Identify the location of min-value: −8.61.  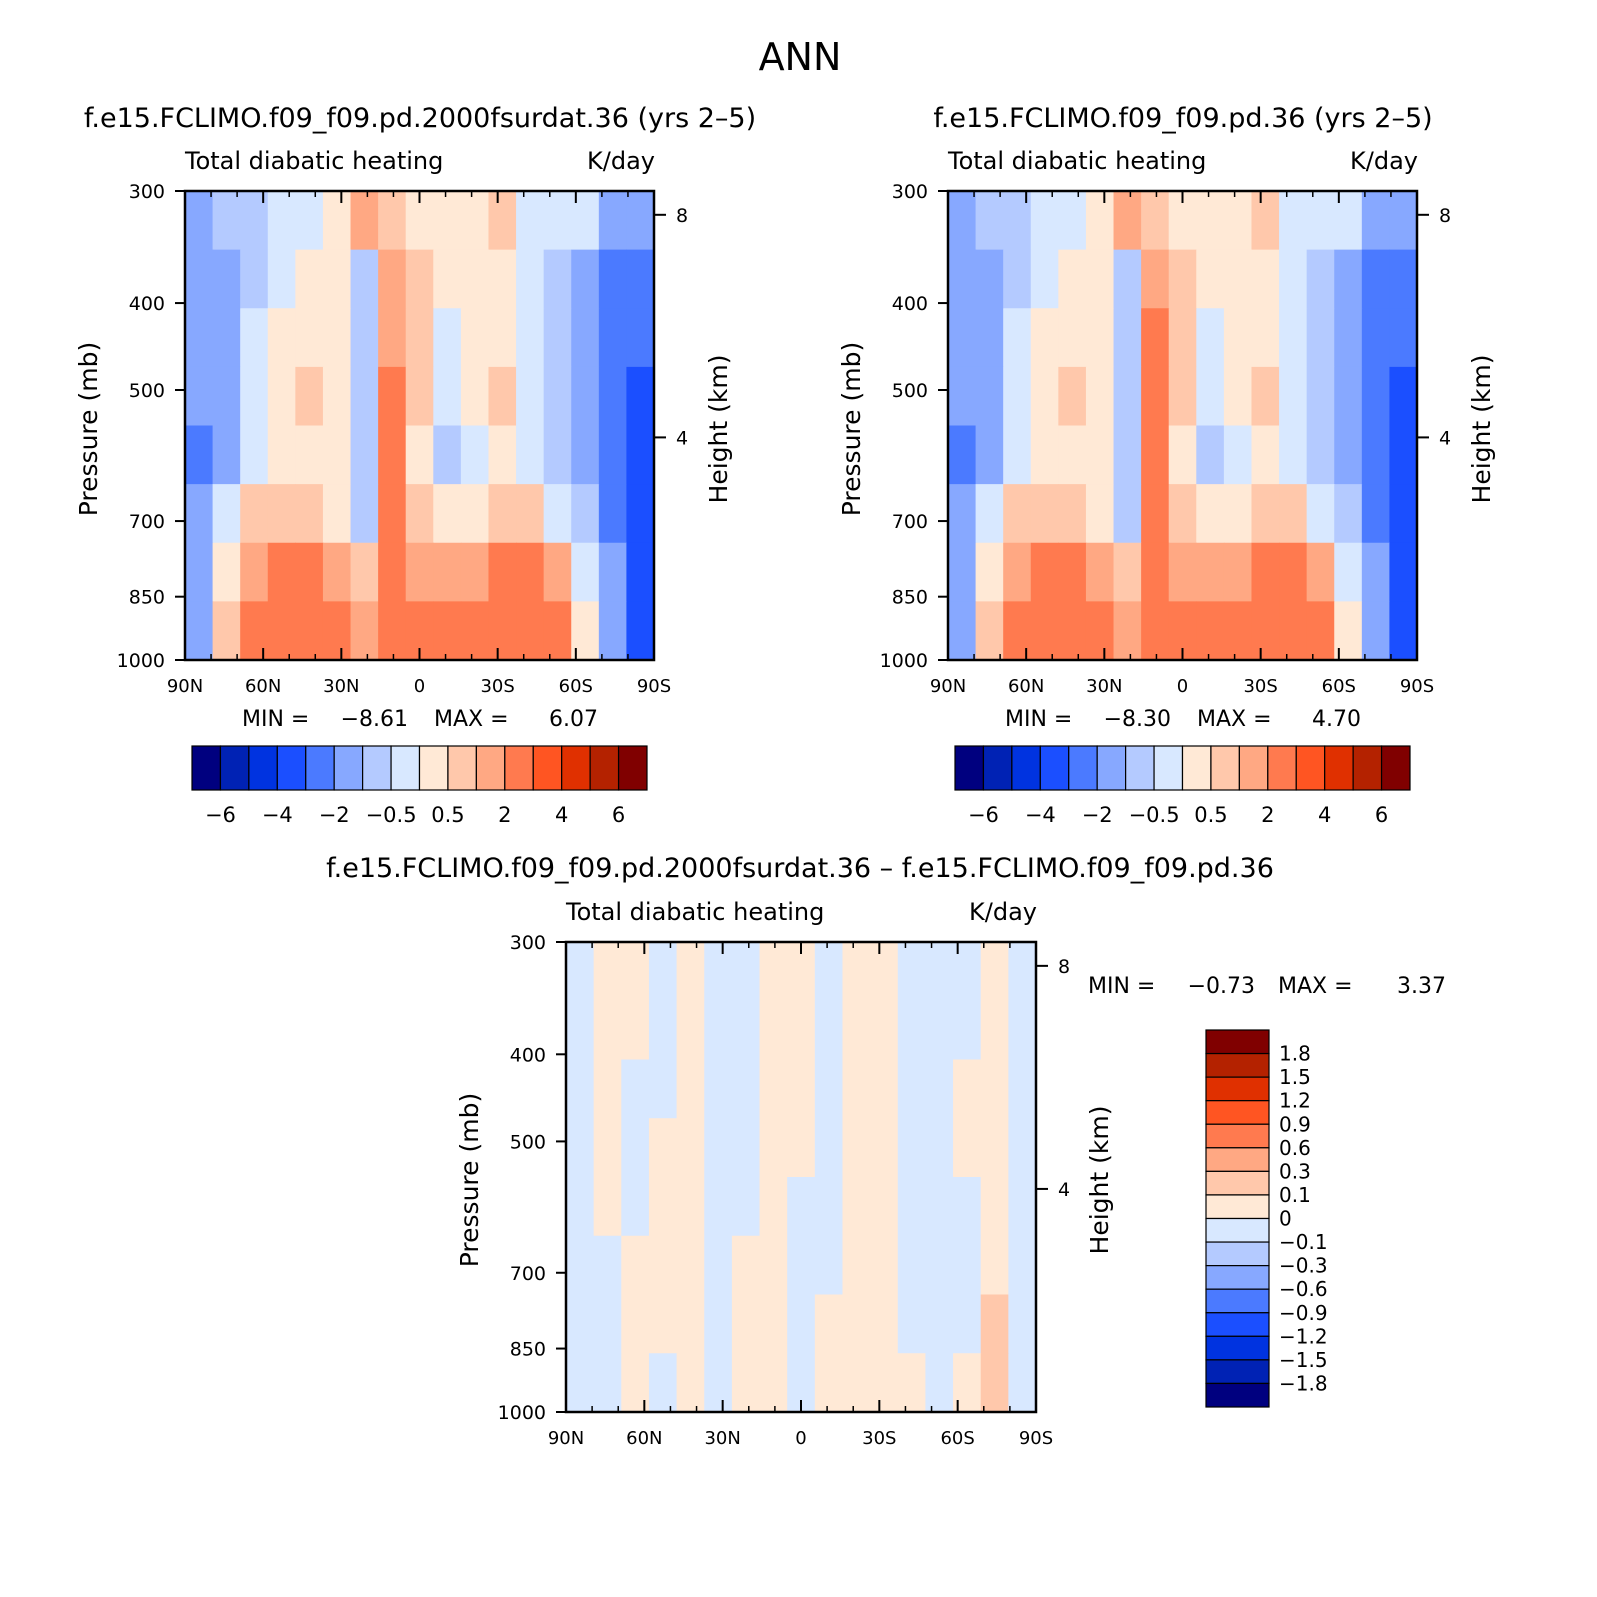
(374, 719).